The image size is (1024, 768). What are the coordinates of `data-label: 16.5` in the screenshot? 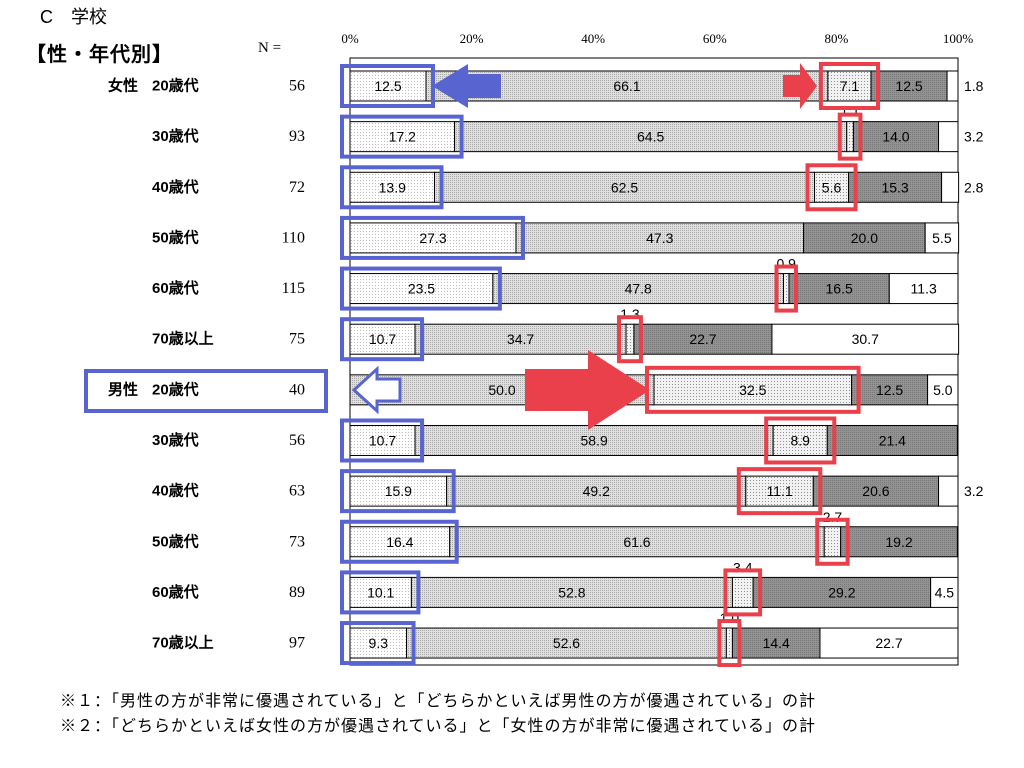 It's located at (839, 289).